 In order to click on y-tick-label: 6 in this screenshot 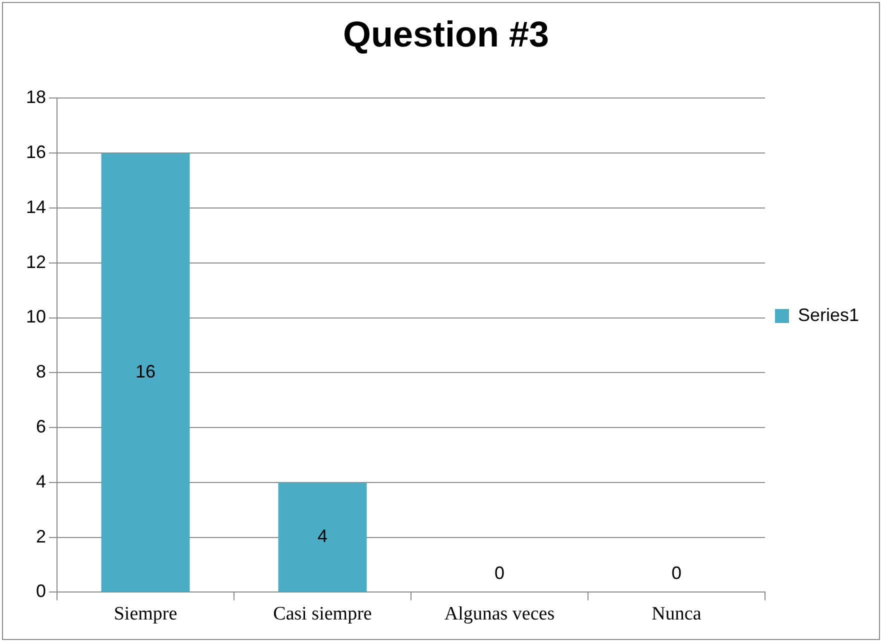, I will do `click(41, 426)`.